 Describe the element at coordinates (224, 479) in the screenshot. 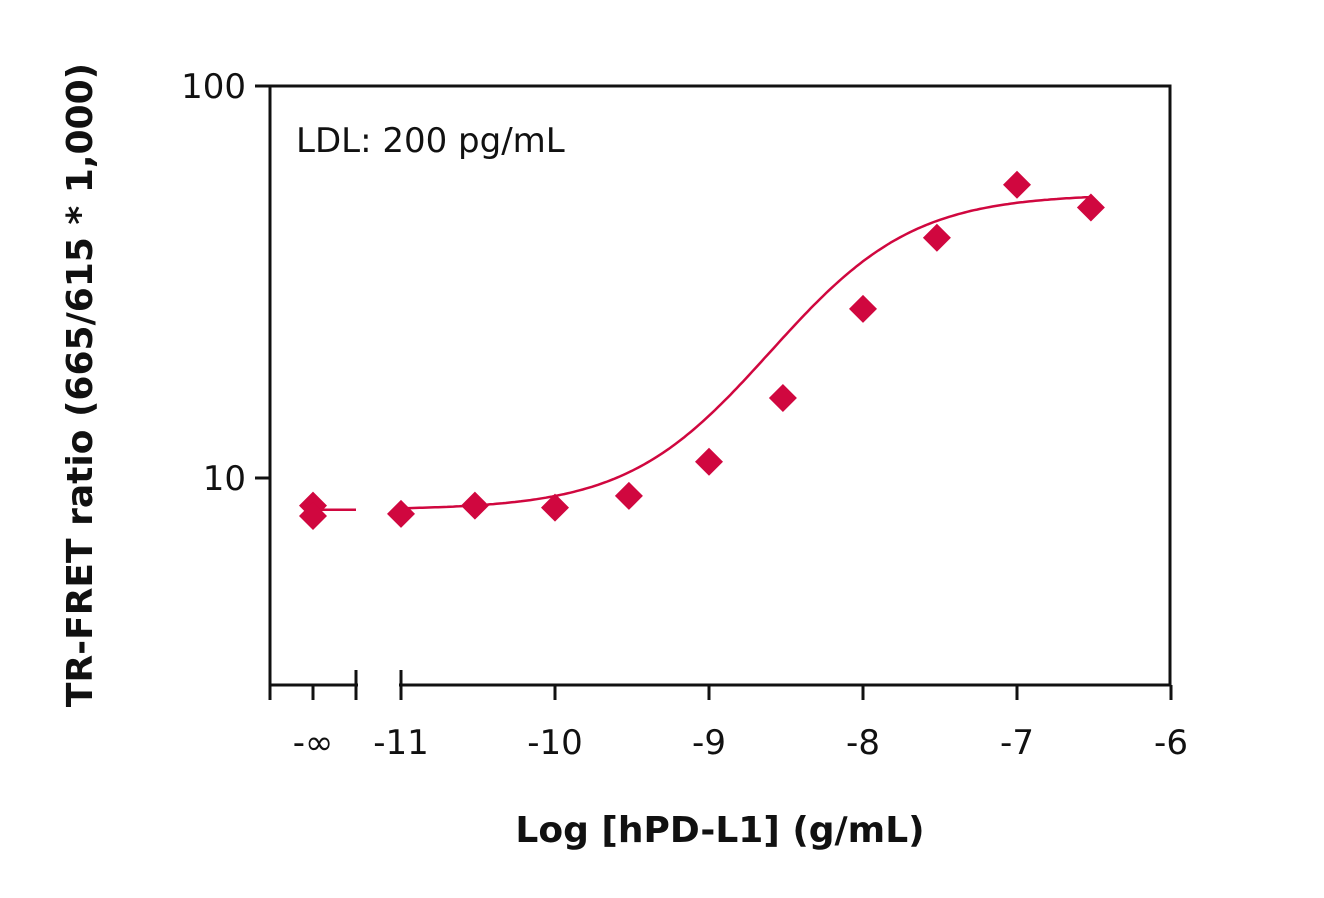

I see `y-tick-label: 10` at that location.